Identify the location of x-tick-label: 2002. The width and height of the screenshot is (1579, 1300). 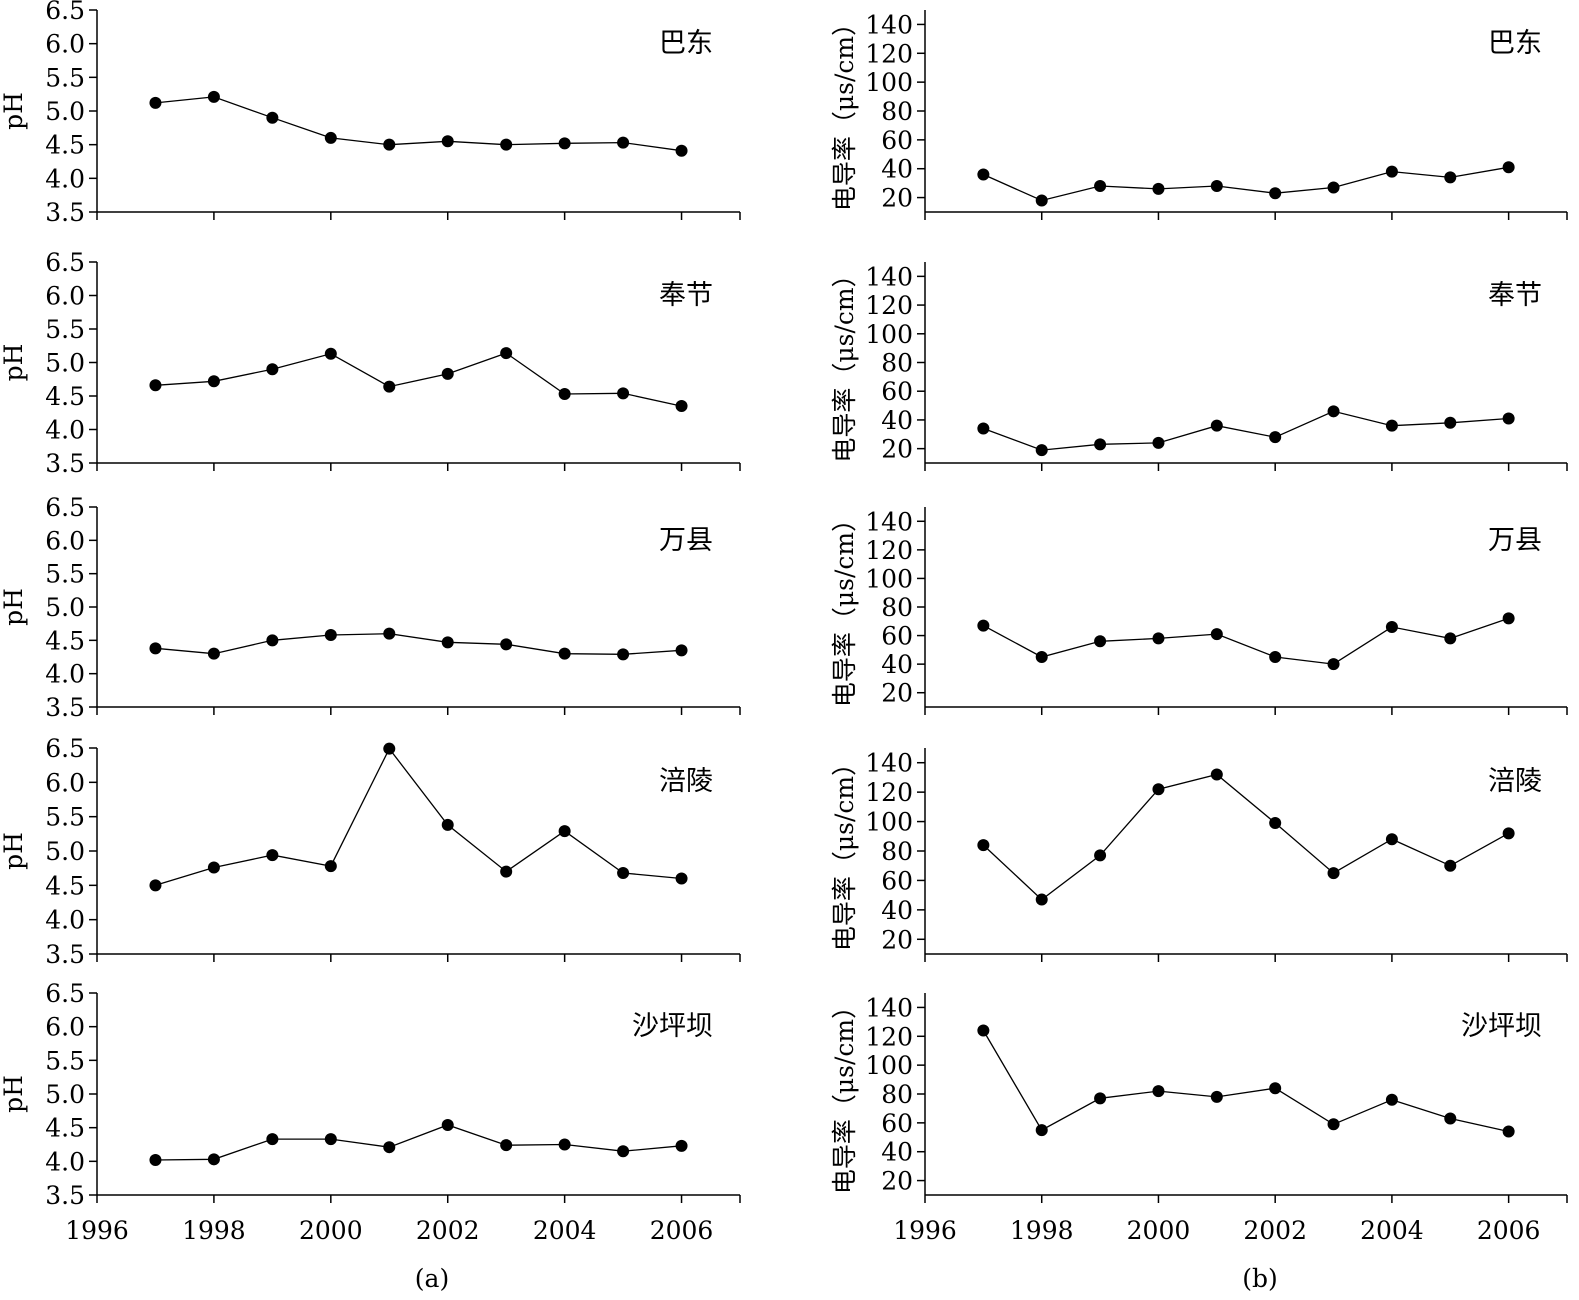
(1275, 1230).